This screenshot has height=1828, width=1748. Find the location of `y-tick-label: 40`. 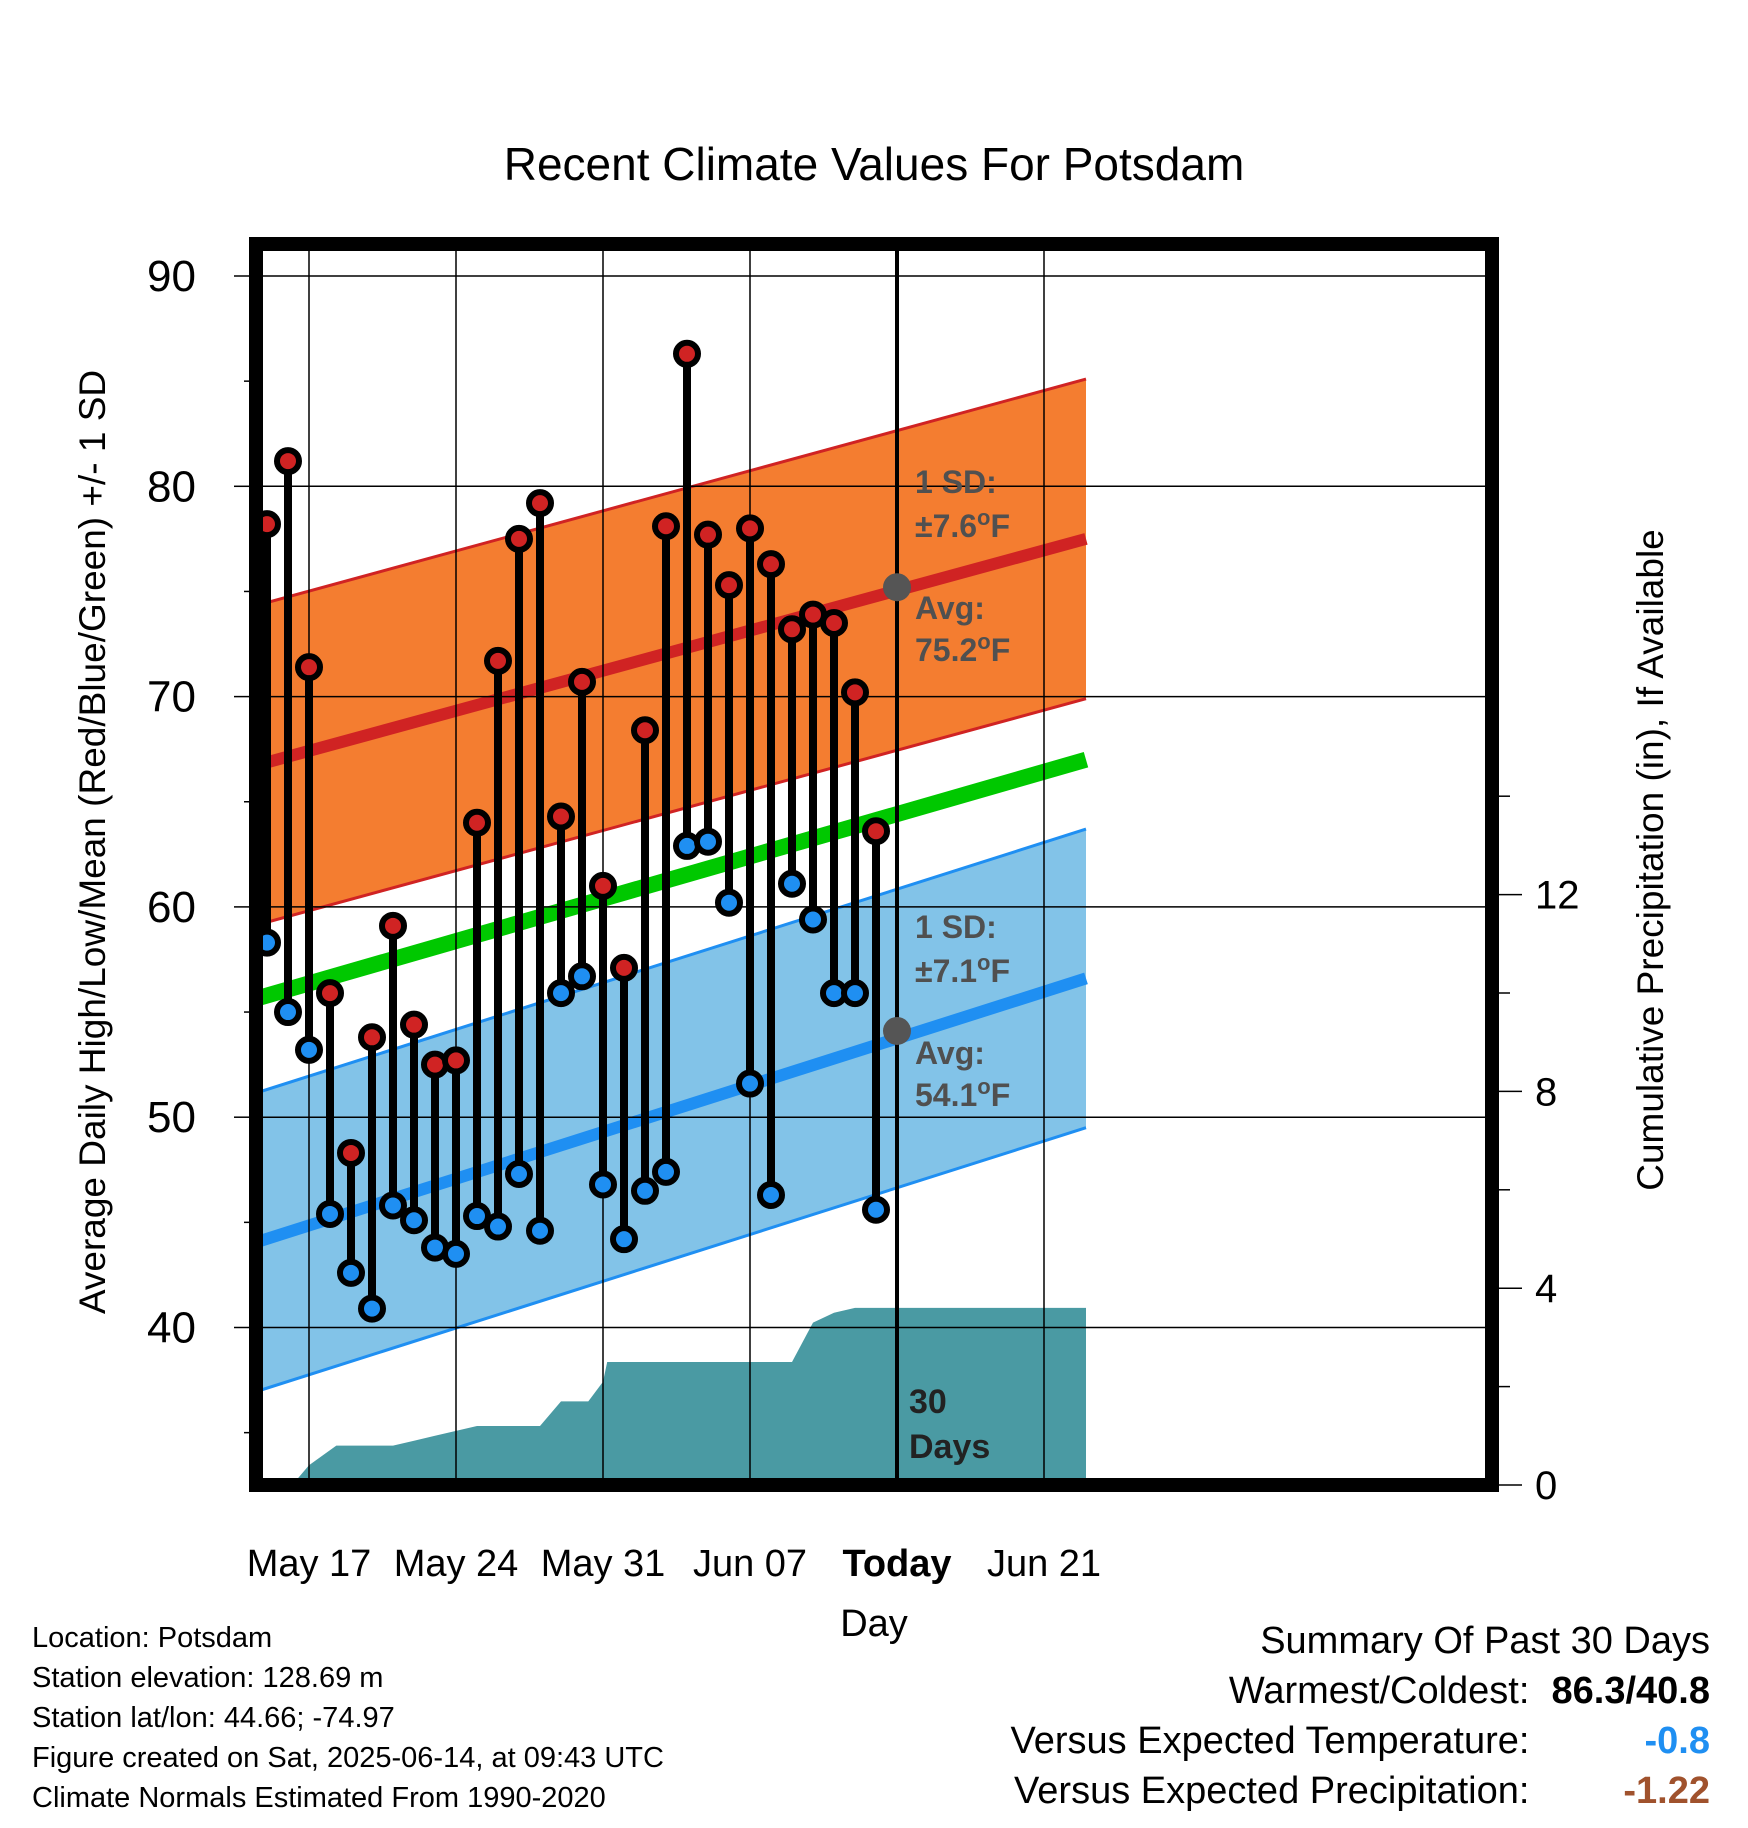

y-tick-label: 40 is located at coordinates (171, 1328).